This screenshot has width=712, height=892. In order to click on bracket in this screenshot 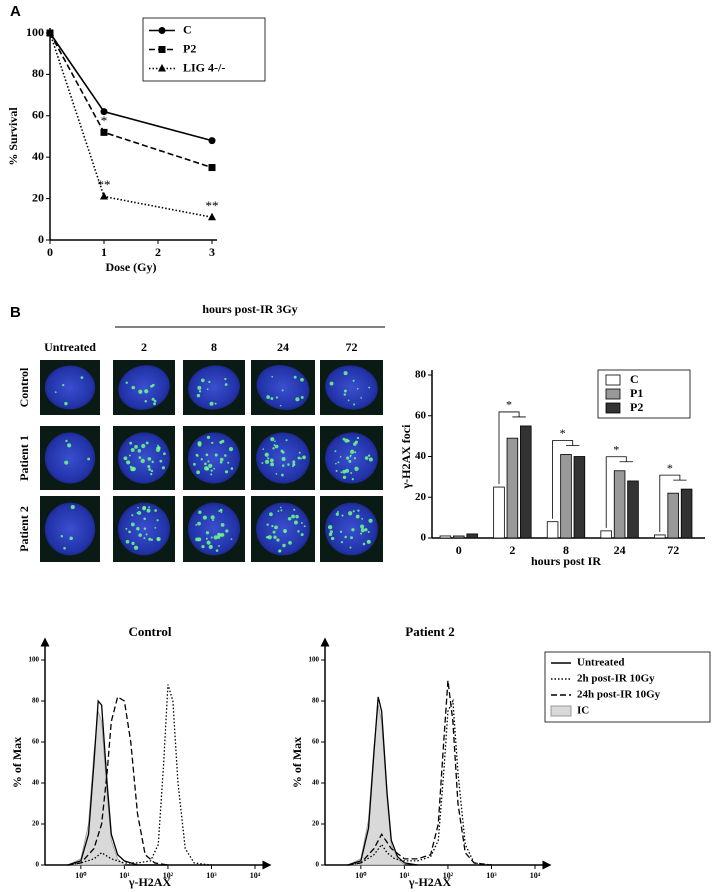, I will do `click(673, 503)`.